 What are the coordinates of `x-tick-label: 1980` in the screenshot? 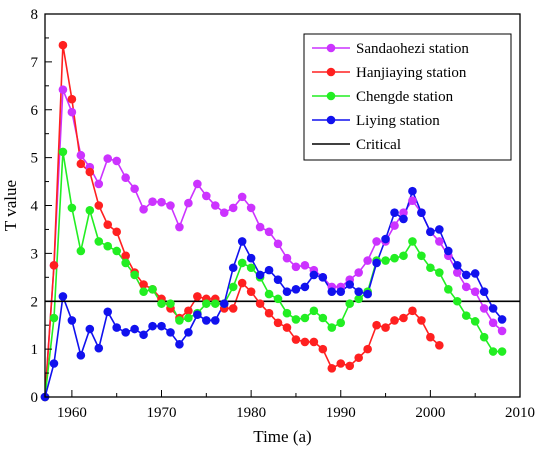 It's located at (251, 413).